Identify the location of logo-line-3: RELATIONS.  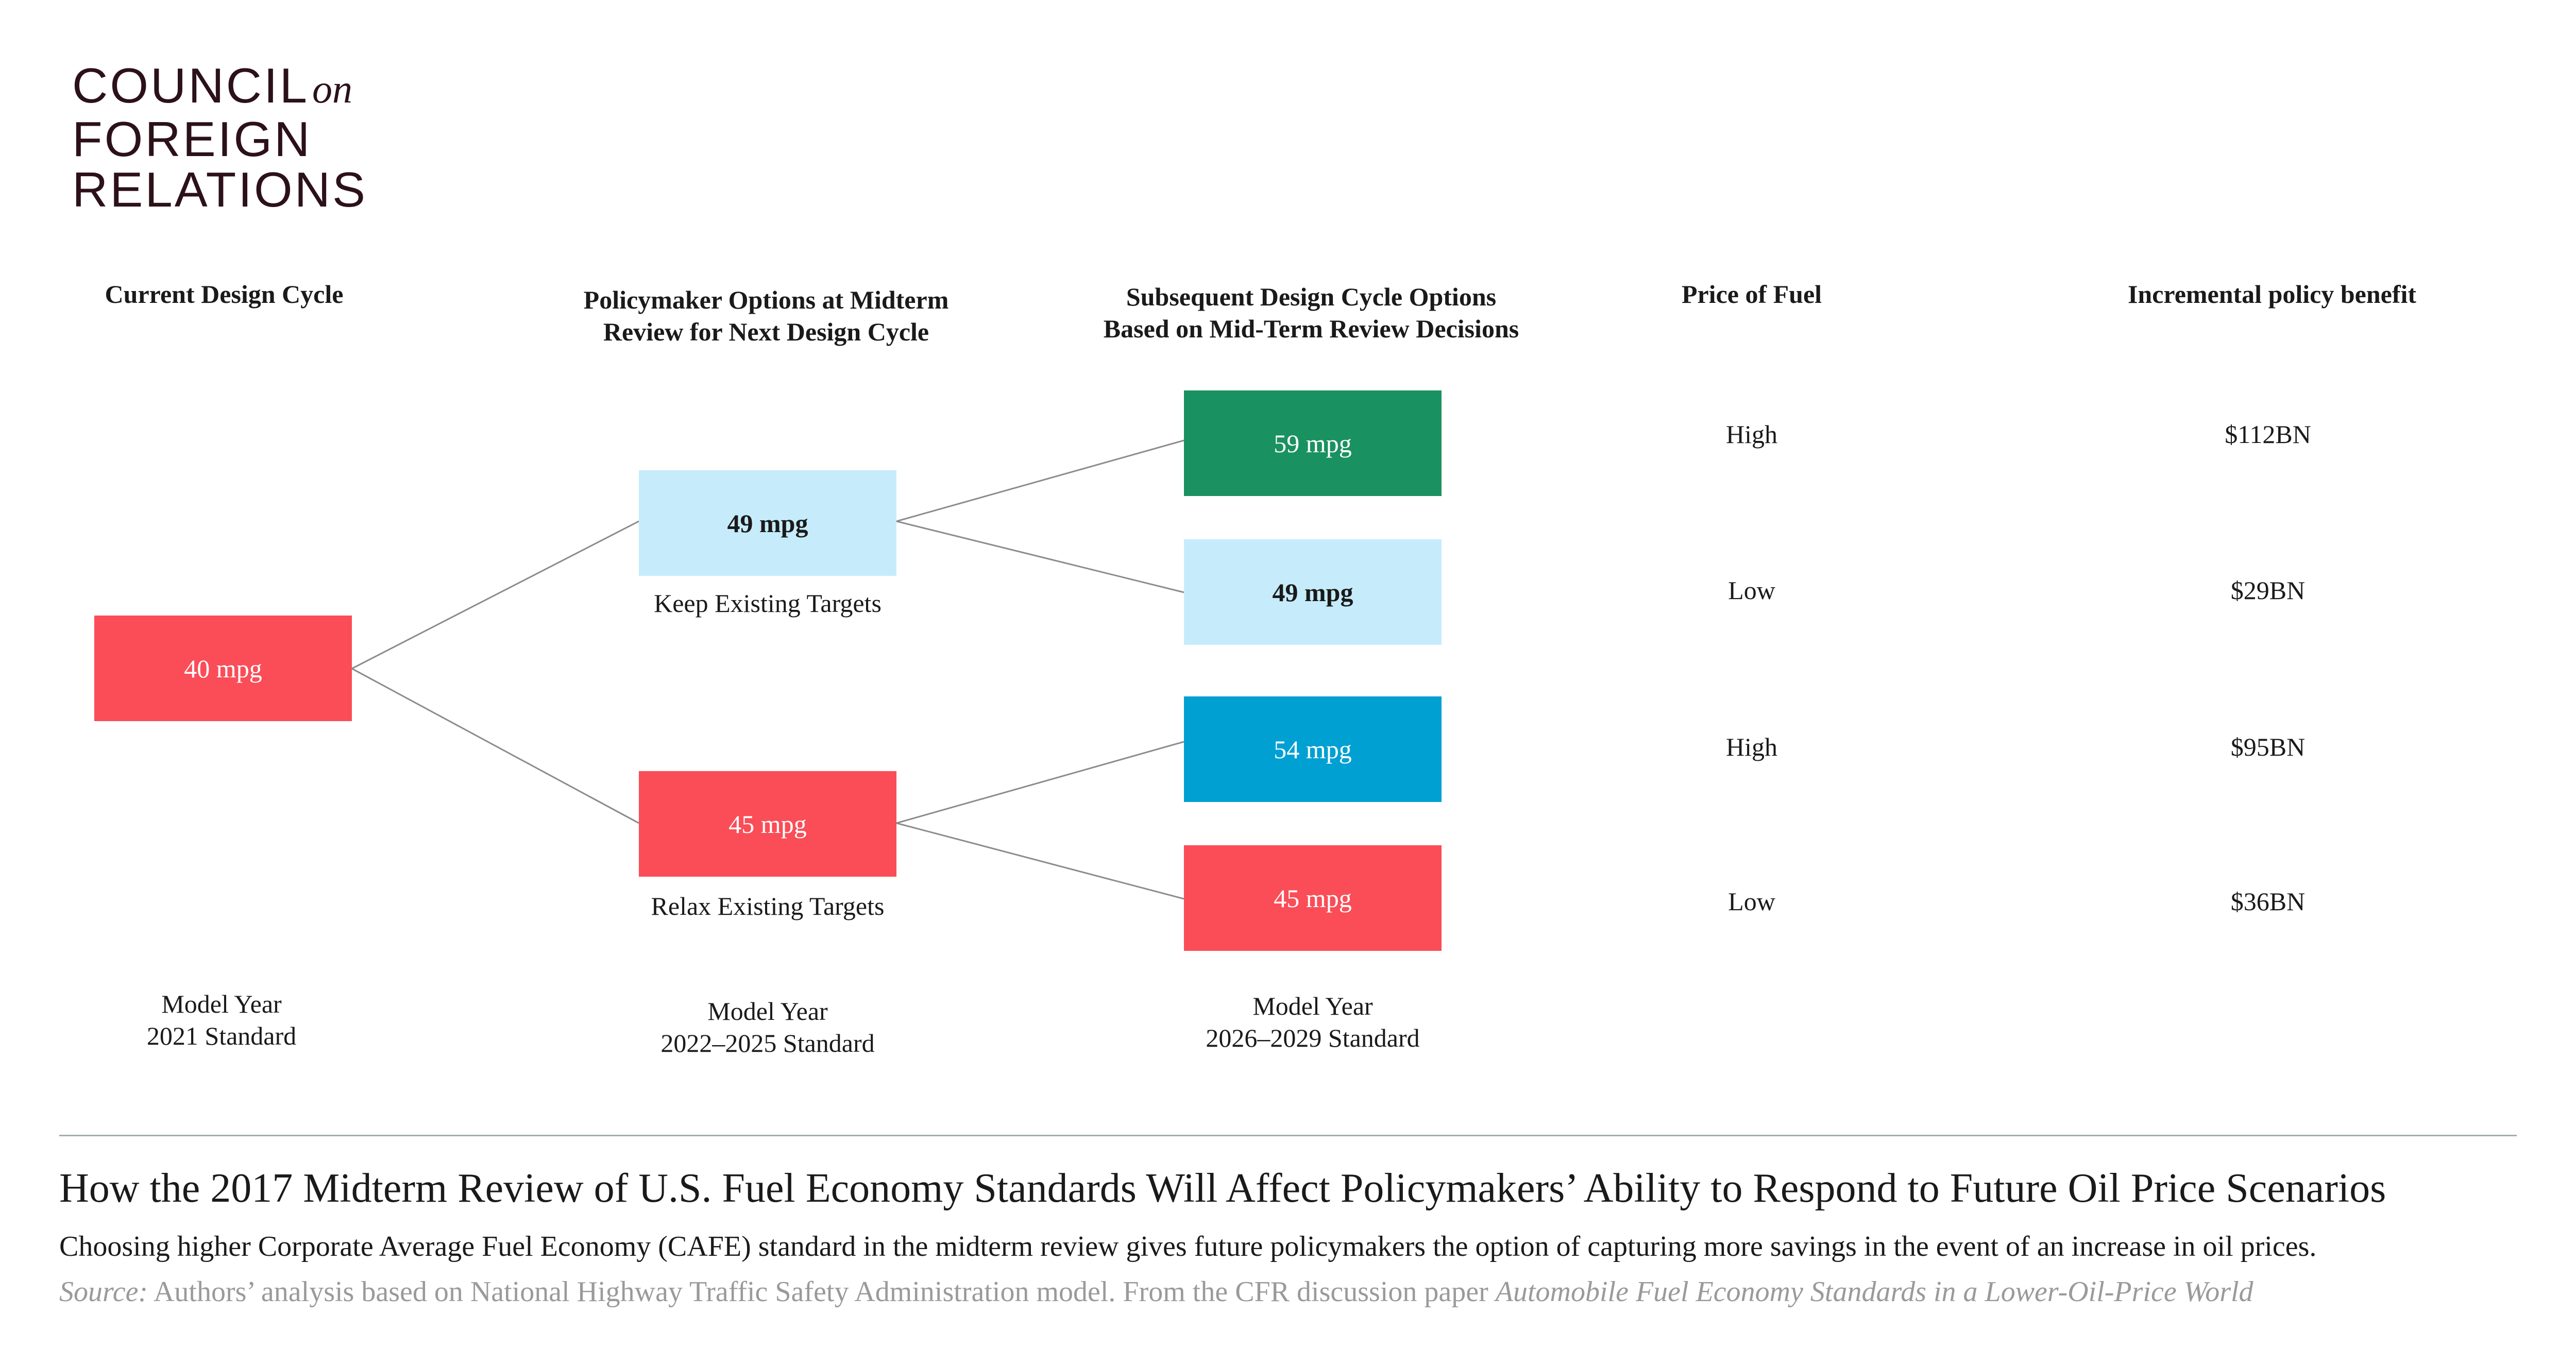
(219, 189).